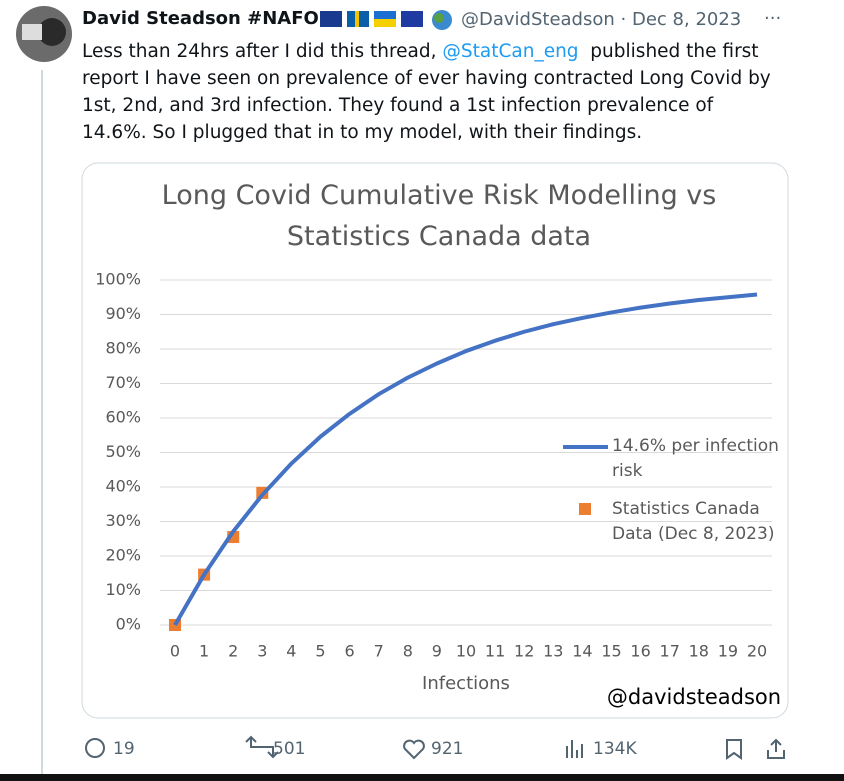 This screenshot has height=781, width=844. I want to click on x-tick-label: 10, so click(466, 651).